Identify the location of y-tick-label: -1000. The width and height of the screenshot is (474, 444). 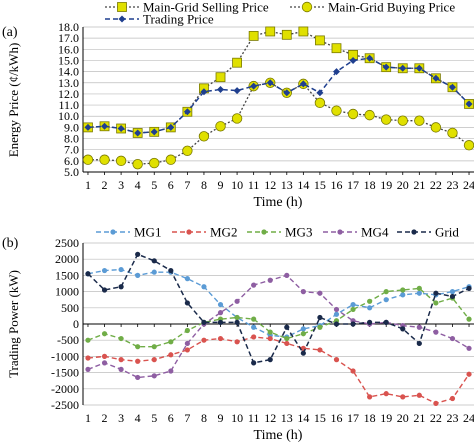
(65, 356).